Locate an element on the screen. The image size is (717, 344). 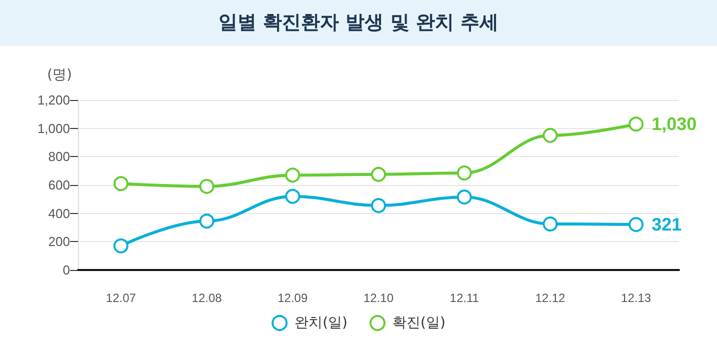
y-tick-label: 1,000 is located at coordinates (53, 128).